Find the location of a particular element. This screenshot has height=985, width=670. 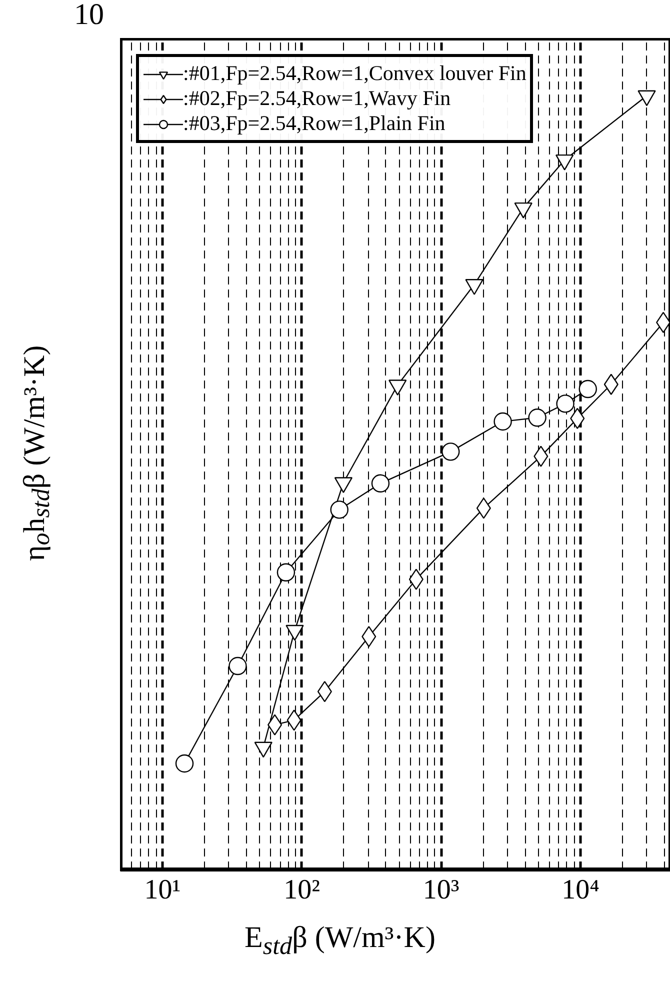

x-tick-label: 10¹ is located at coordinates (162, 890).